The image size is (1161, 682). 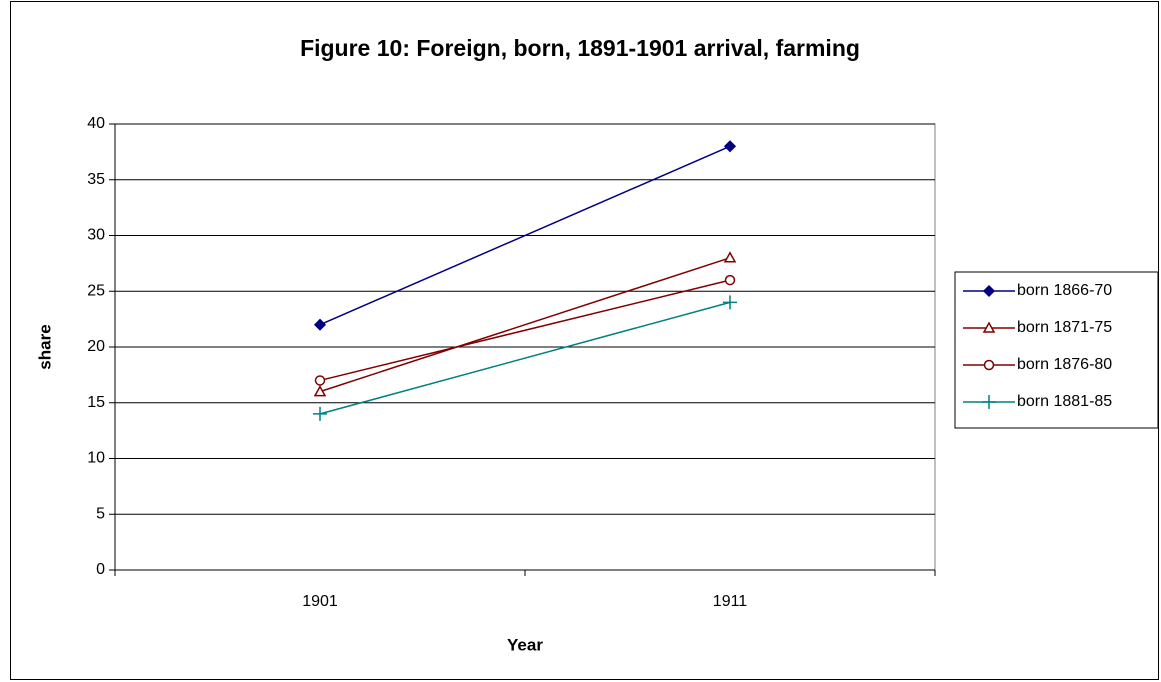 I want to click on y-tick-label: 5, so click(x=100, y=513).